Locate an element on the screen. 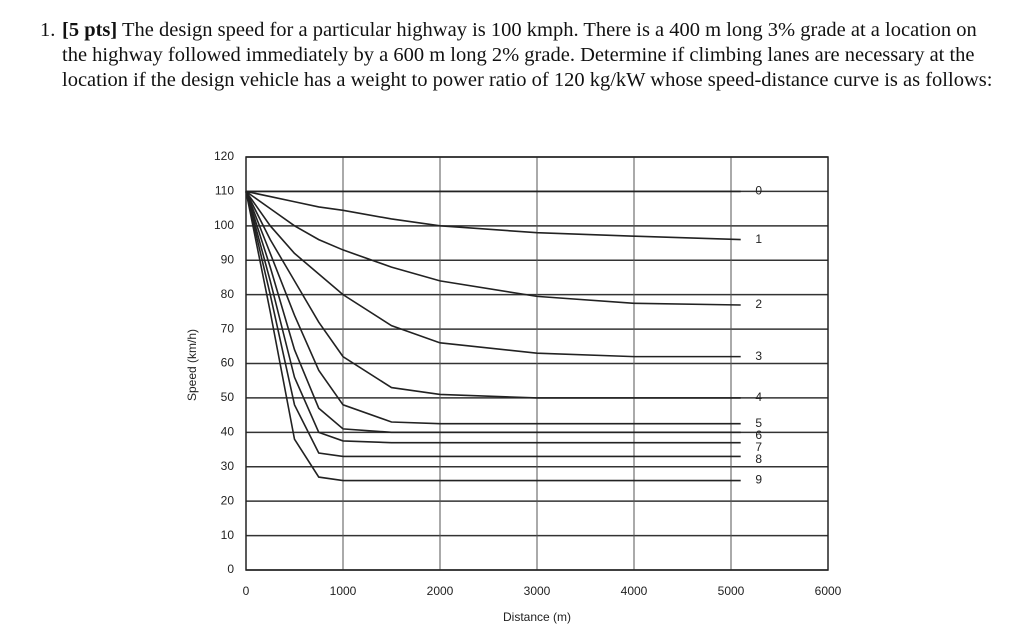 Image resolution: width=1023 pixels, height=637 pixels. y-tick-label: 110 is located at coordinates (224, 191).